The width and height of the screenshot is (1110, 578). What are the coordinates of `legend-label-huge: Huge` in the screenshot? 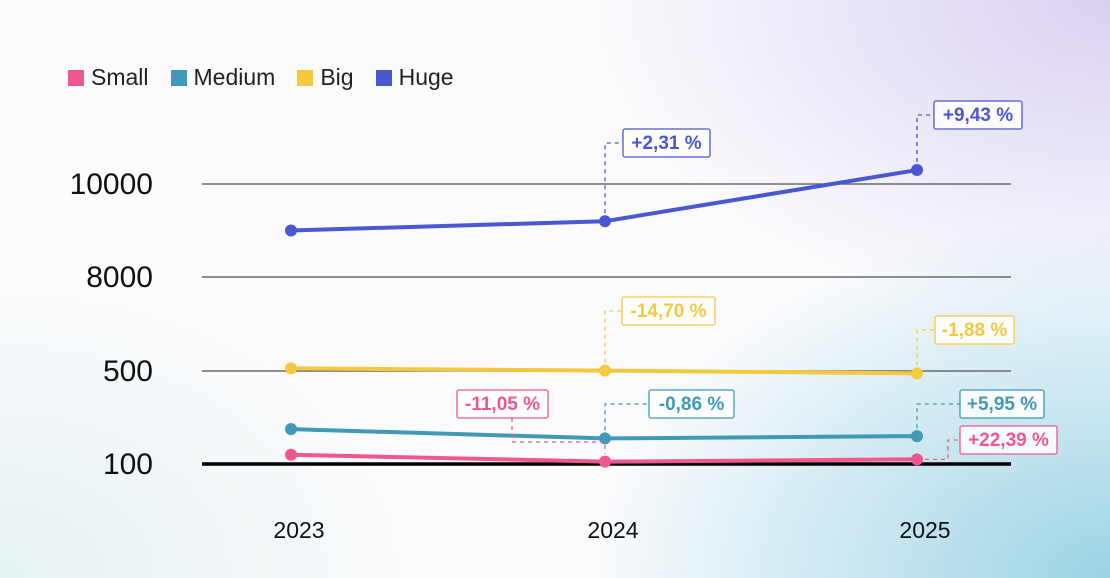 It's located at (426, 77).